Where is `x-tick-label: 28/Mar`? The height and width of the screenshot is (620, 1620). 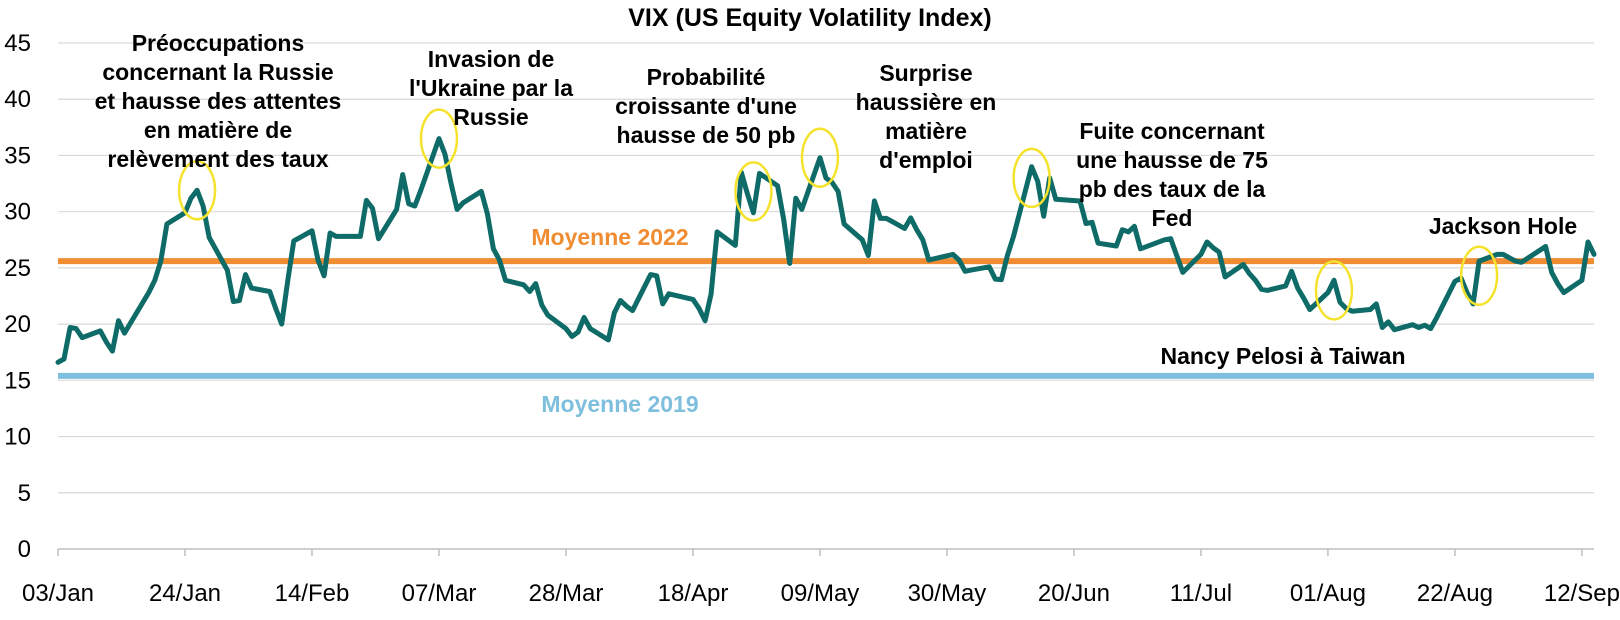
x-tick-label: 28/Mar is located at coordinates (566, 593).